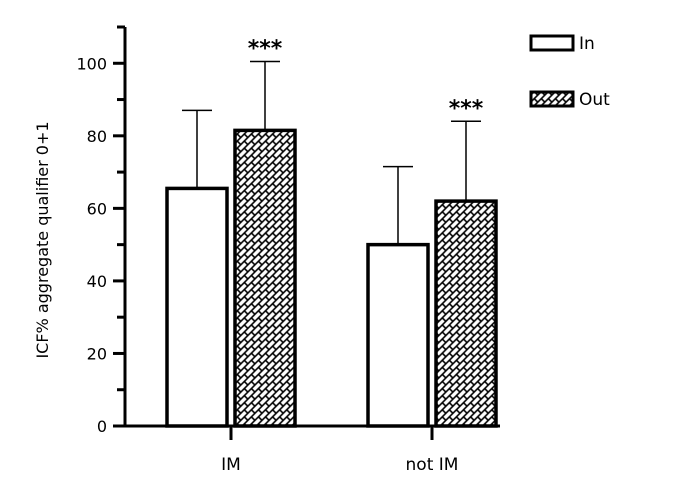 This screenshot has width=677, height=496. What do you see at coordinates (97, 136) in the screenshot?
I see `y-tick-label: 80` at bounding box center [97, 136].